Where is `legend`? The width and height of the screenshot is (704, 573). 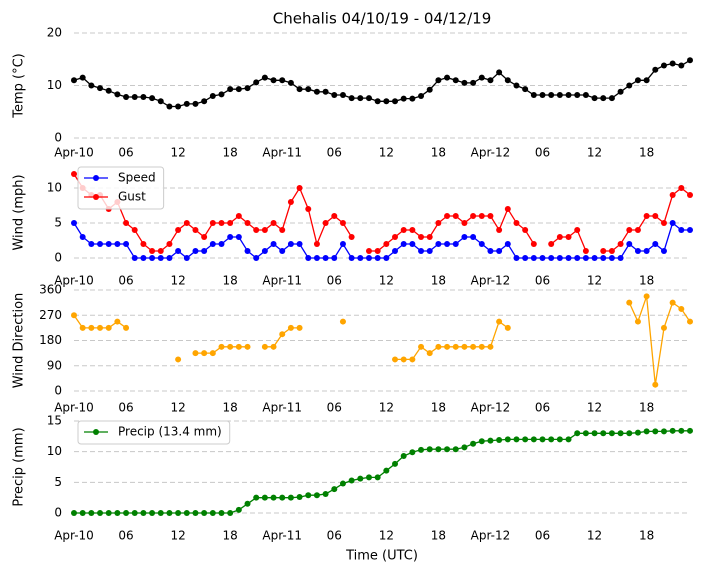 legend is located at coordinates (154, 432).